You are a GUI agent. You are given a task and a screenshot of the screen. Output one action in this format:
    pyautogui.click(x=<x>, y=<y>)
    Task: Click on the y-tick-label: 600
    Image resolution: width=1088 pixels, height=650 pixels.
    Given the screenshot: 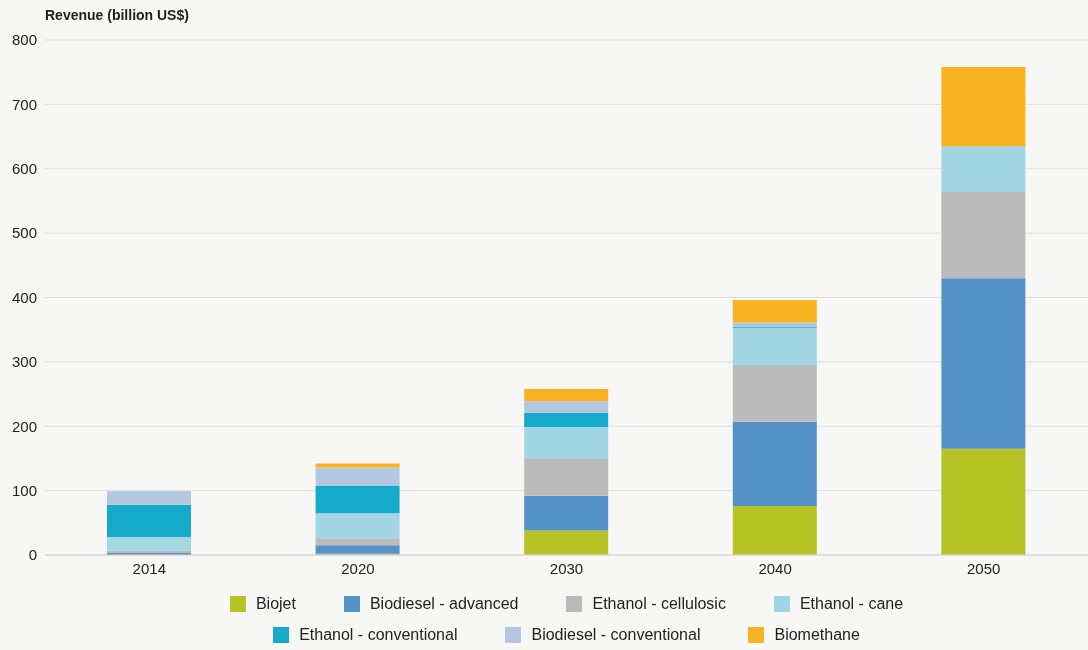 What is the action you would take?
    pyautogui.click(x=24, y=169)
    